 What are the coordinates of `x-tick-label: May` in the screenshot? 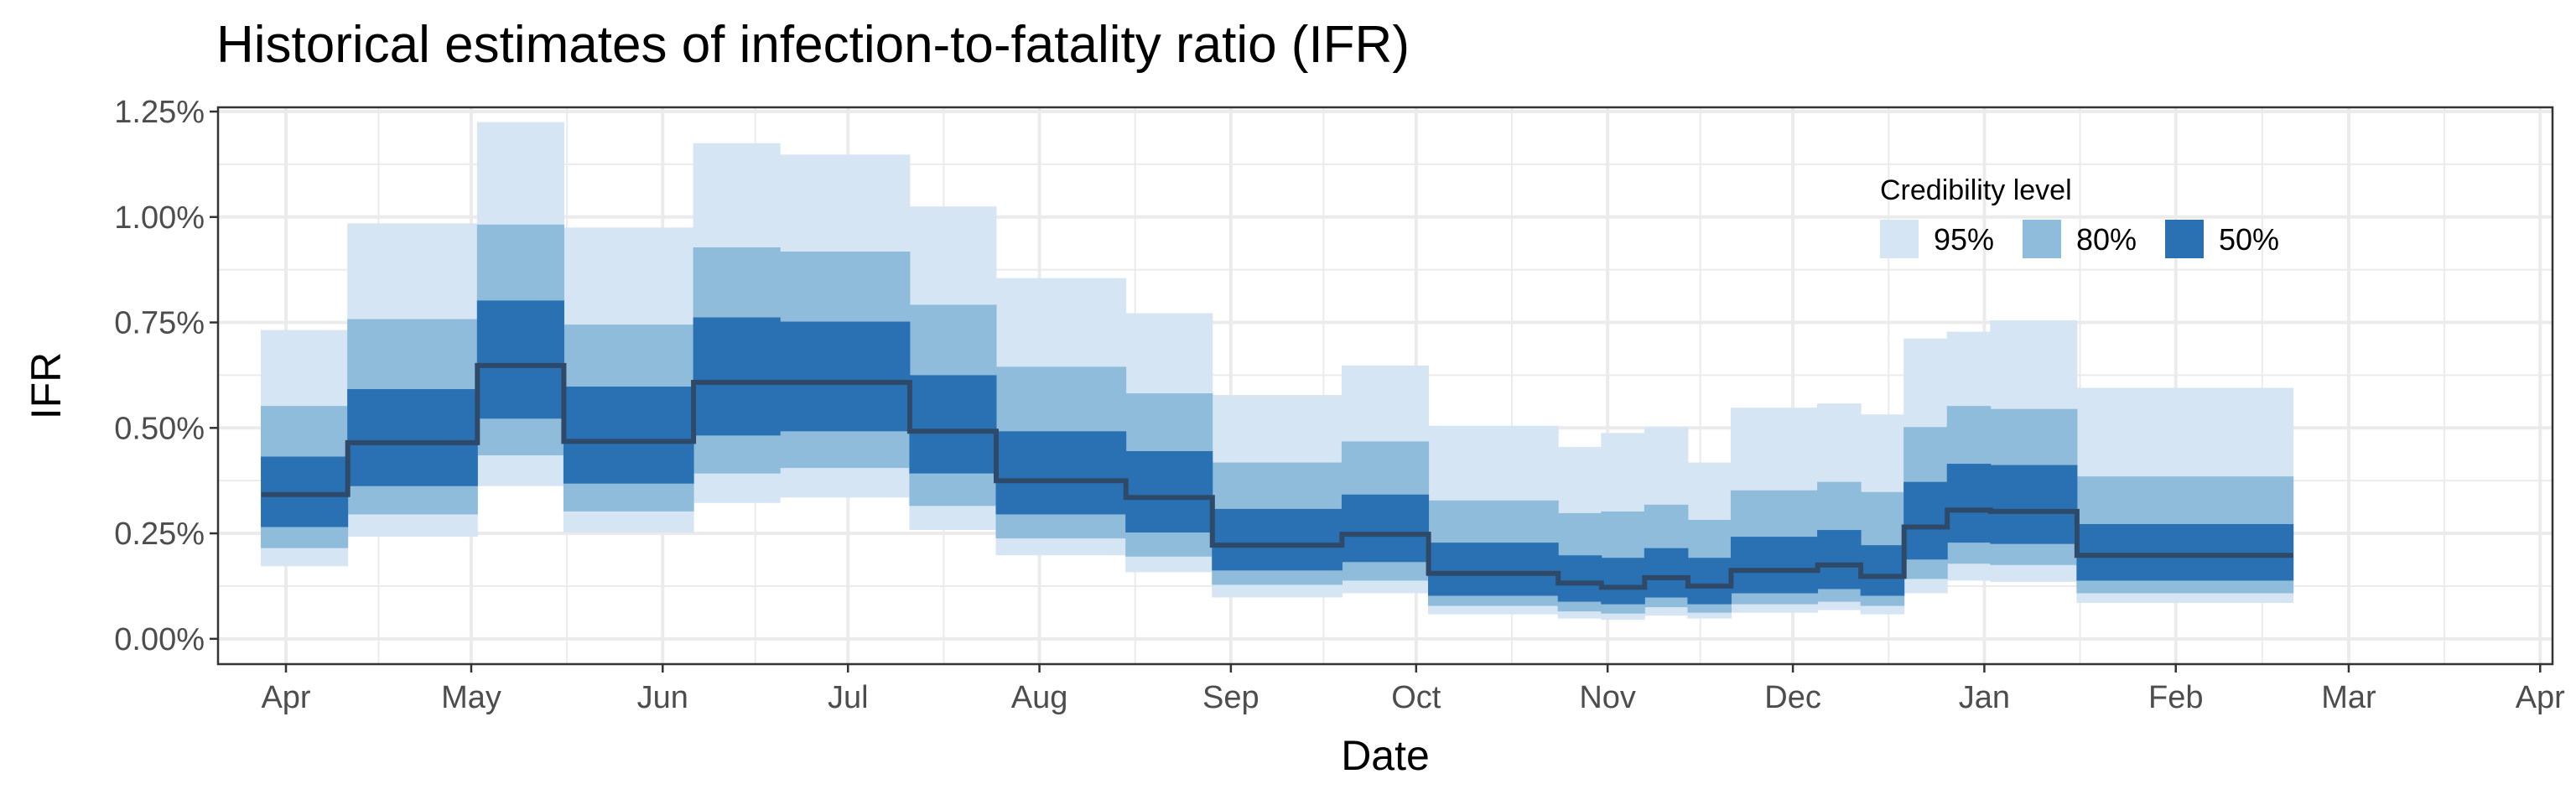 It's located at (471, 697).